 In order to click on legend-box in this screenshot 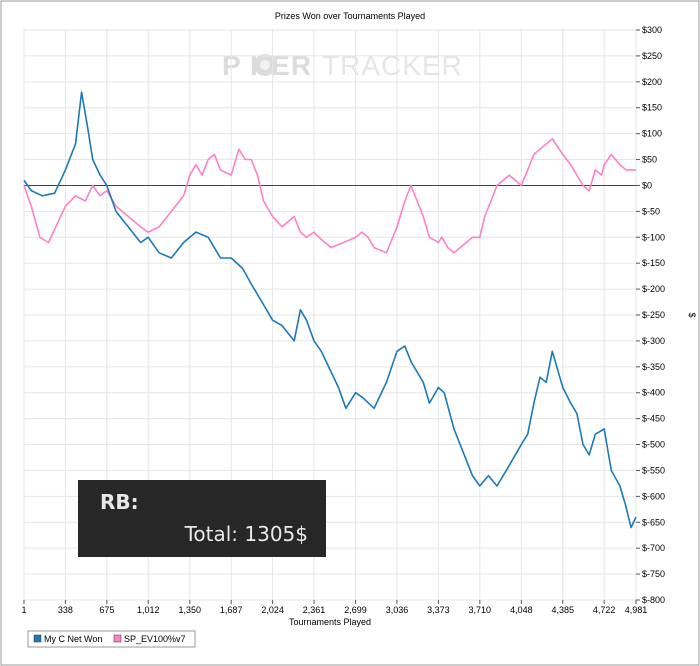, I will do `click(111, 639)`.